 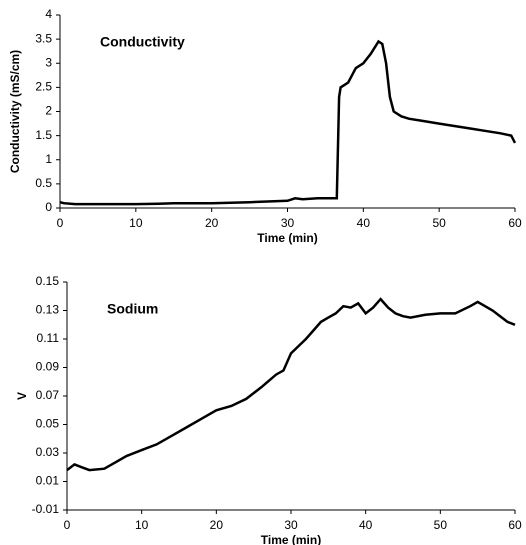 I want to click on y-tick-label: 0, so click(x=48, y=207).